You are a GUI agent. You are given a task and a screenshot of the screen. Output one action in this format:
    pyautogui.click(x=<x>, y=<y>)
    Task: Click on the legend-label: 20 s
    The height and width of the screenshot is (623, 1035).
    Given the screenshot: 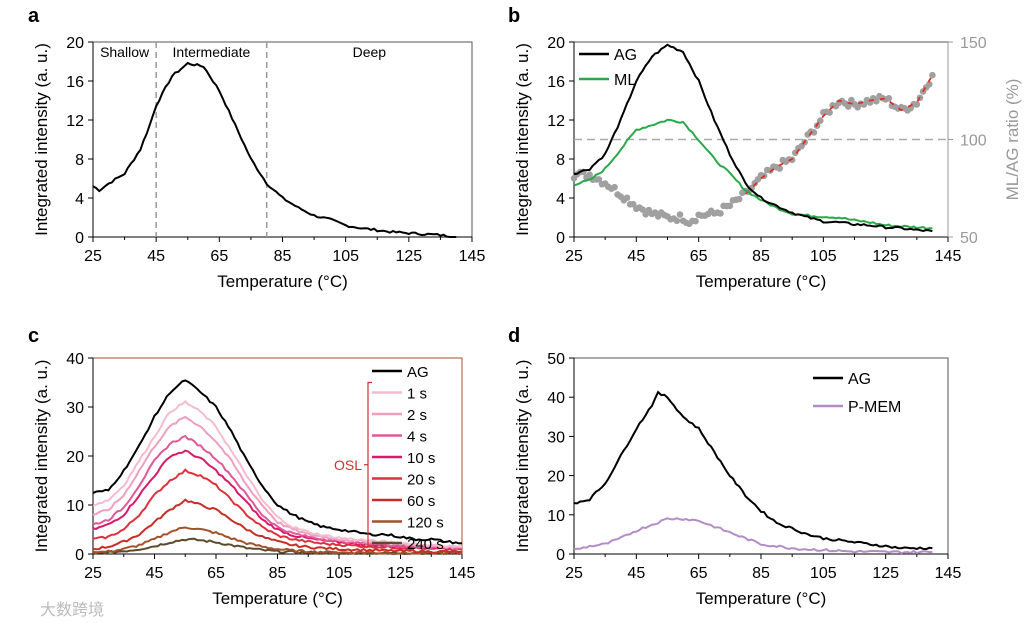 What is the action you would take?
    pyautogui.click(x=421, y=480)
    